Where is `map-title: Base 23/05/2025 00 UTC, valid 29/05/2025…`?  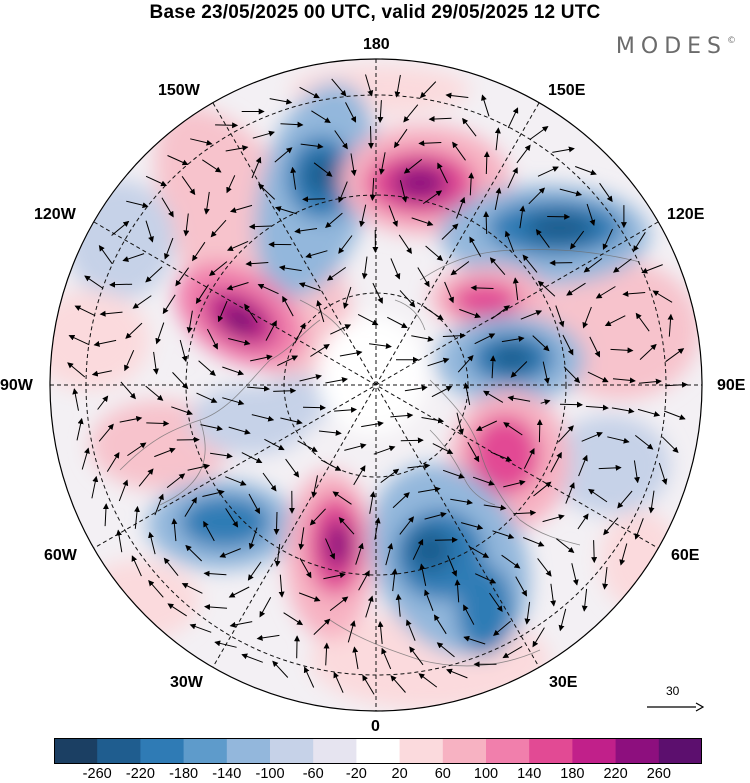
map-title: Base 23/05/2025 00 UTC, valid 29/05/2025… is located at coordinates (375, 12).